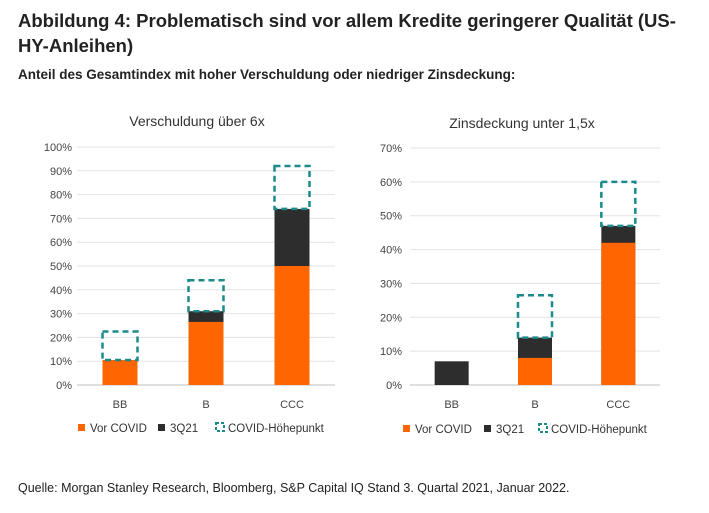  Describe the element at coordinates (61, 219) in the screenshot. I see `chart1-ytick-label: 70%` at that location.